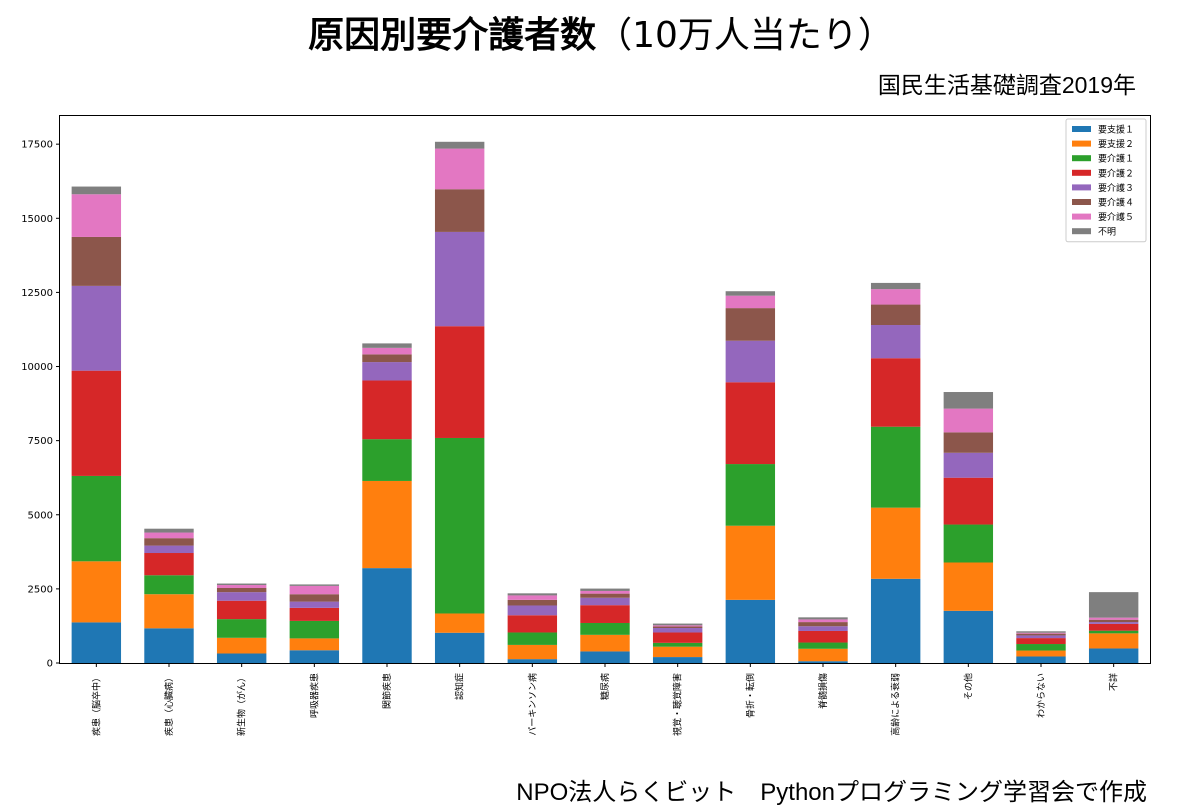 Image resolution: width=1202 pixels, height=811 pixels. What do you see at coordinates (242, 704) in the screenshot?
I see `x-tick-label: 新生物（がん）` at bounding box center [242, 704].